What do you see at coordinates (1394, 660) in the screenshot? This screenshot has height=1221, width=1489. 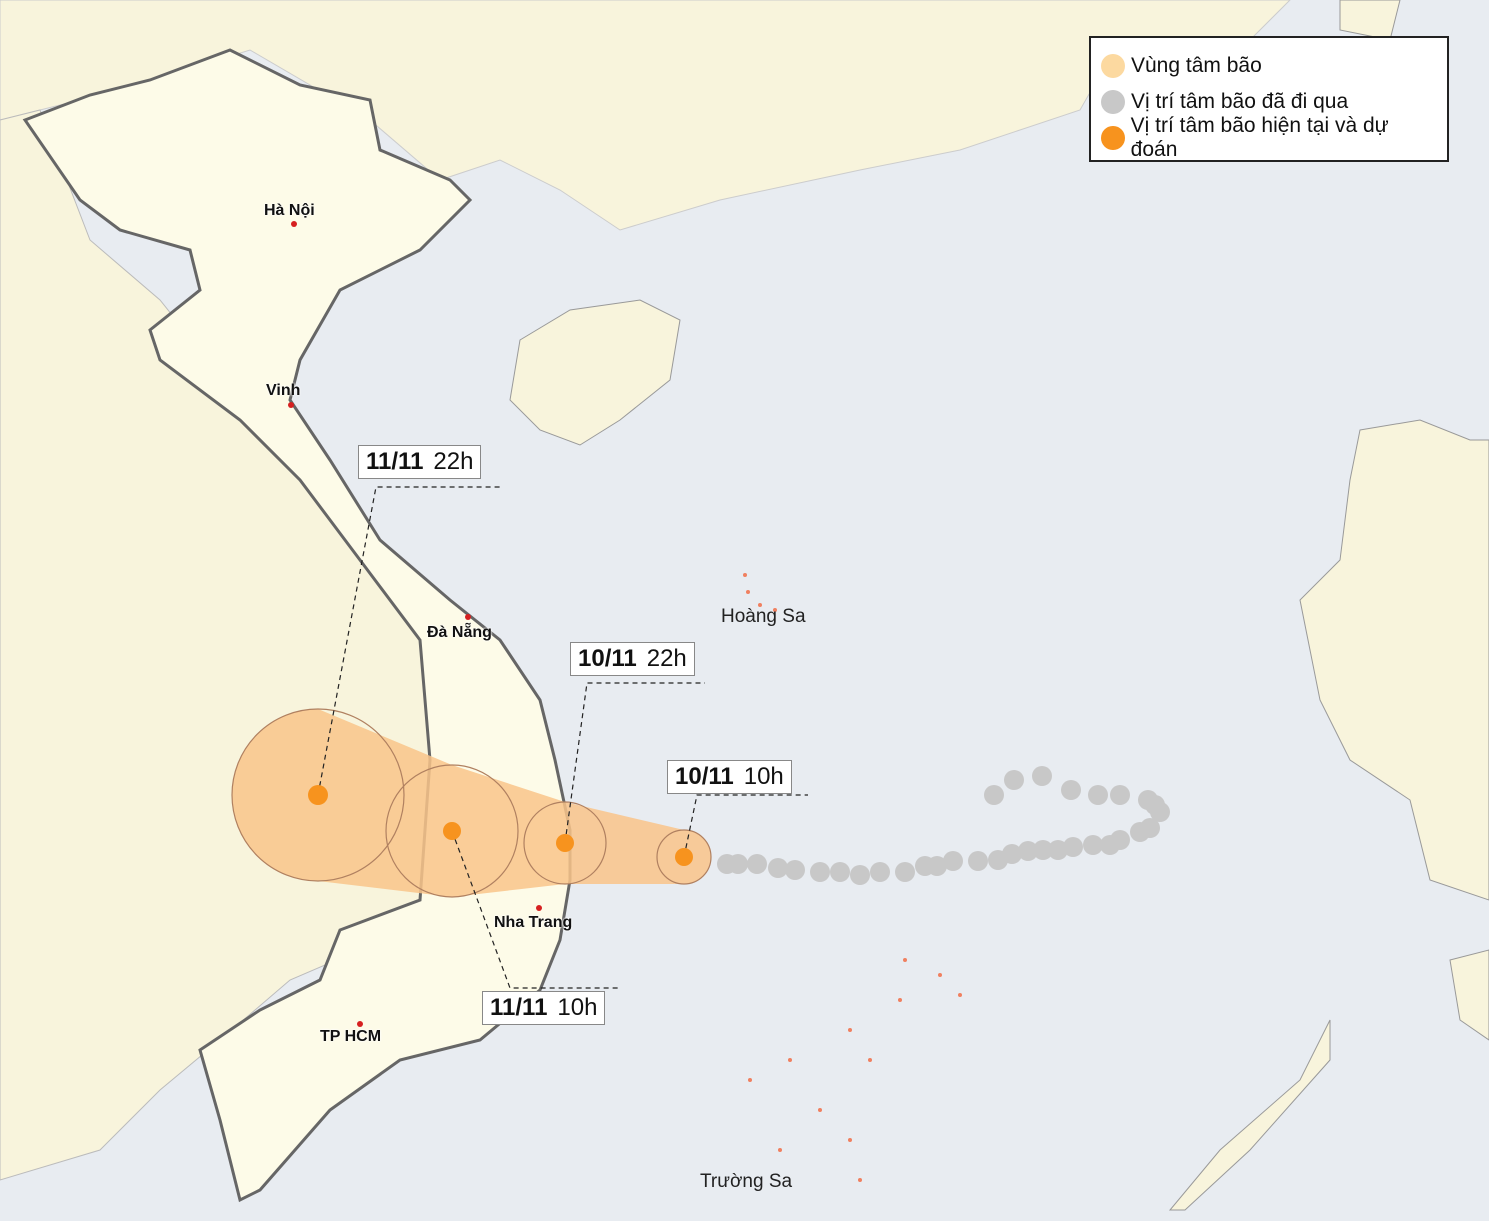 I see `land-philippines` at bounding box center [1394, 660].